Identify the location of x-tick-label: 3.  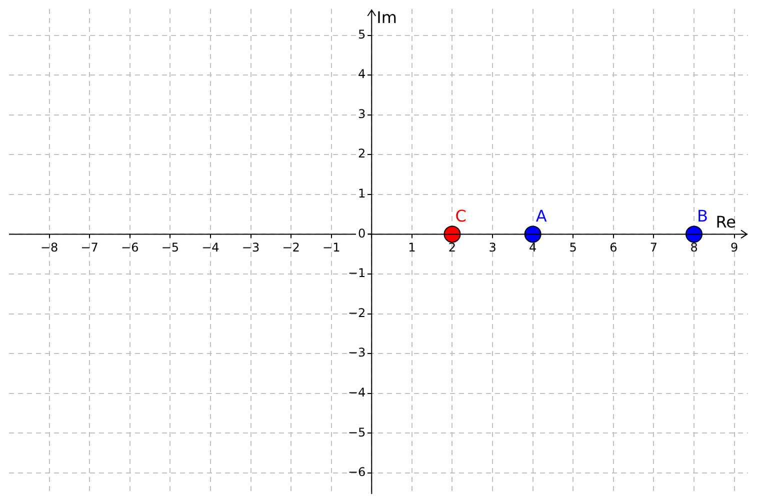
(492, 247).